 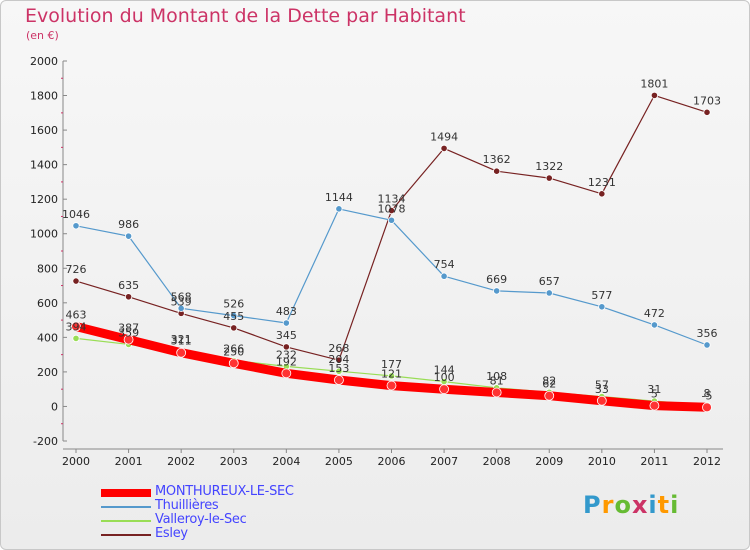 I want to click on data-label: 108, so click(x=496, y=376).